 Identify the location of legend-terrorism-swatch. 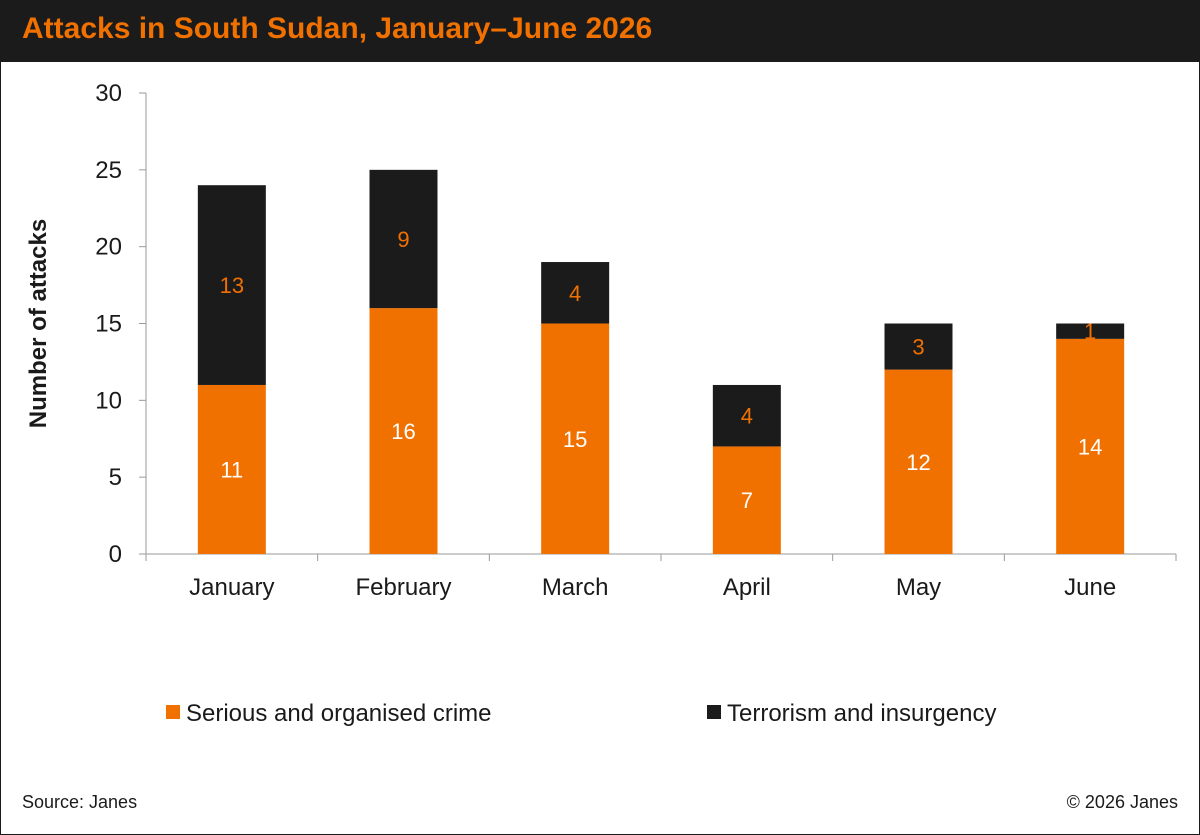
(714, 712).